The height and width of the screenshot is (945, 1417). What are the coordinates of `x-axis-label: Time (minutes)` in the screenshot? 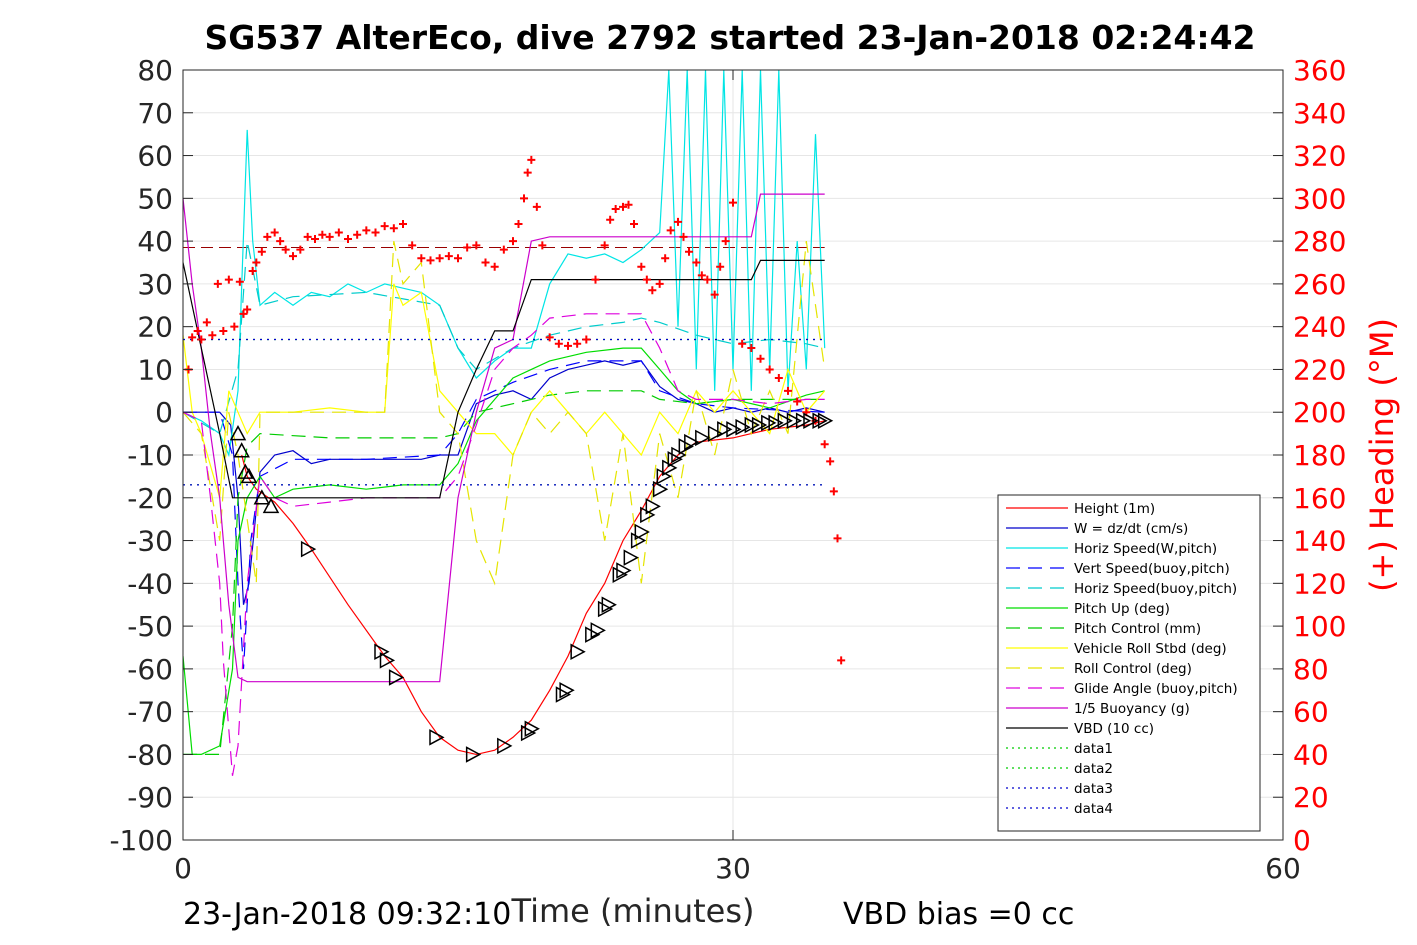 It's located at (633, 911).